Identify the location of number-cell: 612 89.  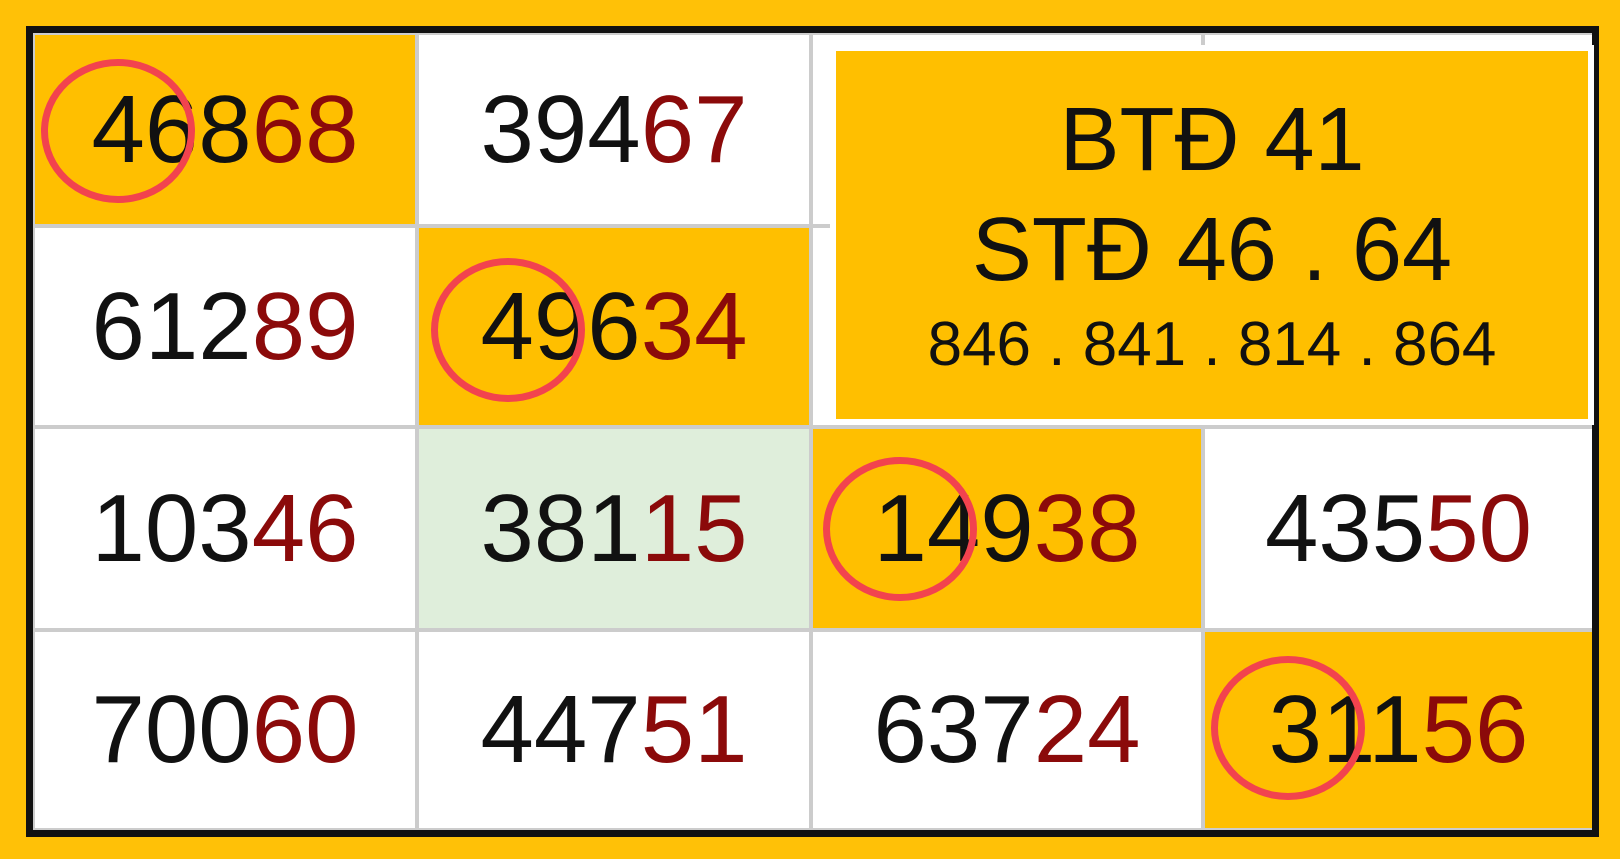
(225, 326).